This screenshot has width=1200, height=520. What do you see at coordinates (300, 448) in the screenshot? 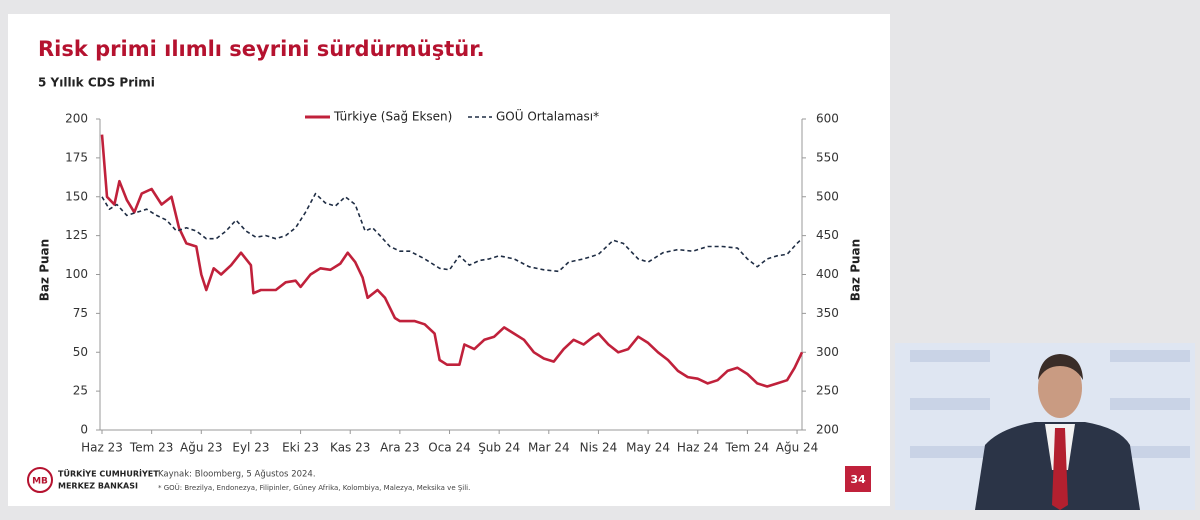
I see `x-tick-label: Eki 23` at bounding box center [300, 448].